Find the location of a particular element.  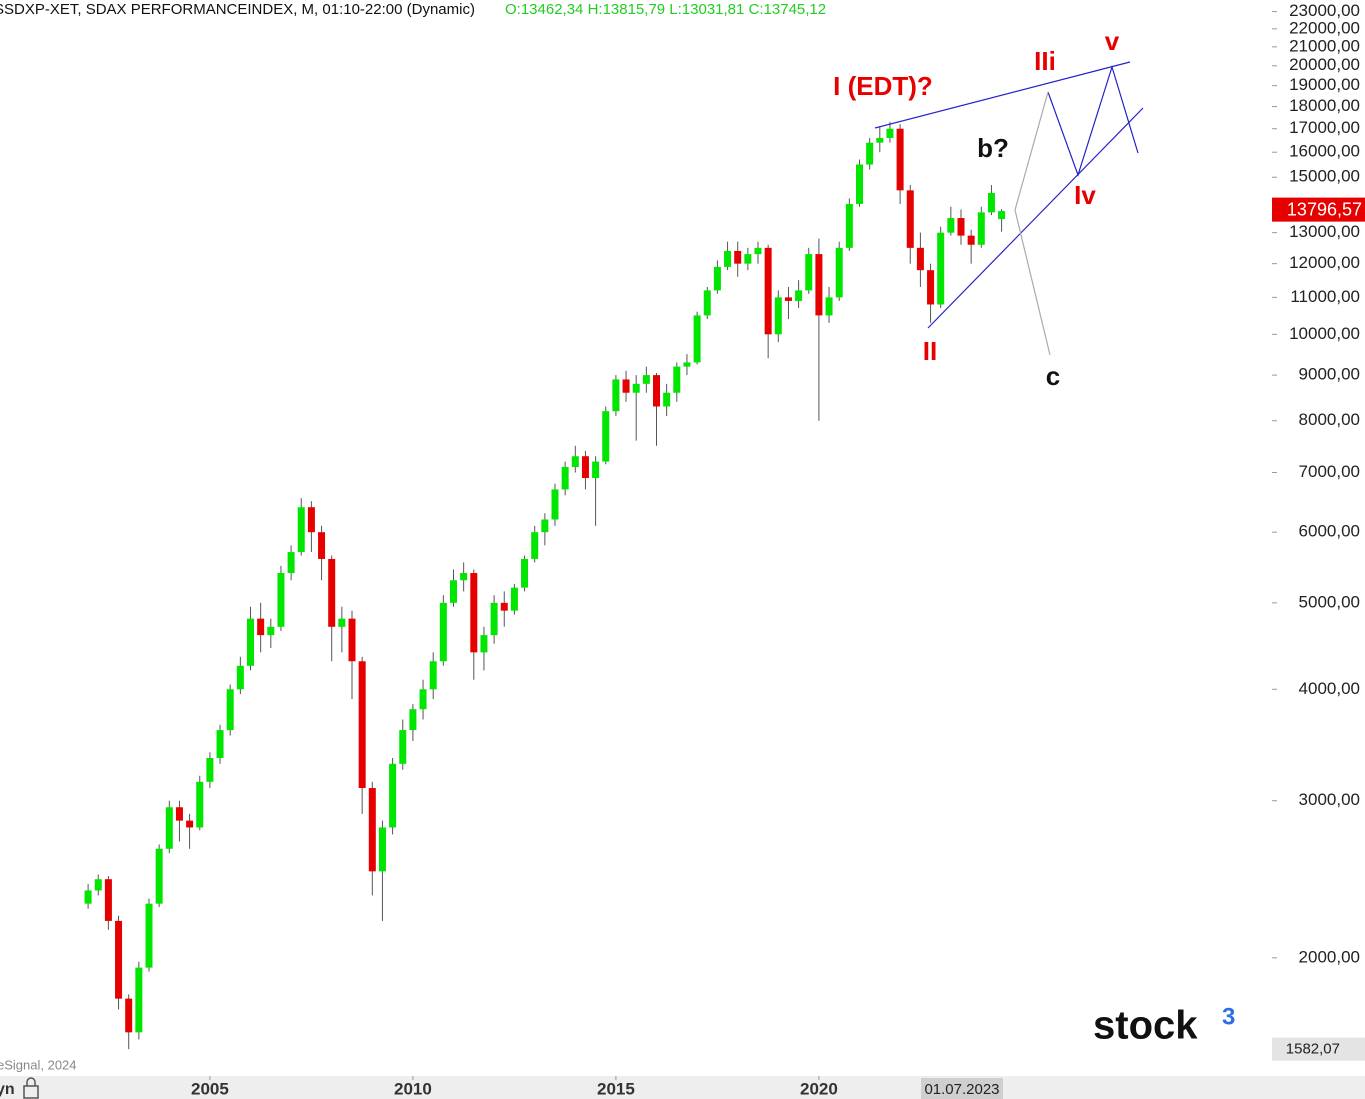

y-tick-label: 13000,00 is located at coordinates (1324, 231).